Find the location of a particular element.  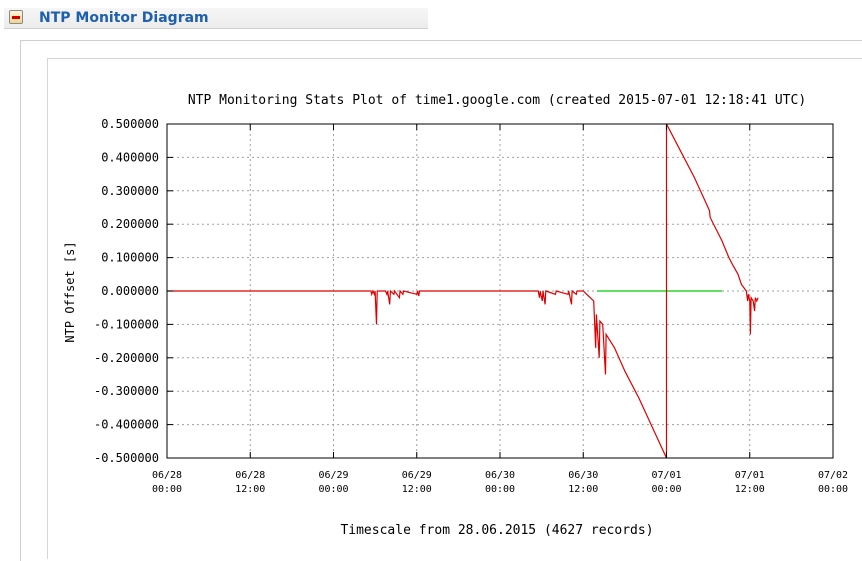

panel-title: NTP Monitor Diagram is located at coordinates (124, 18).